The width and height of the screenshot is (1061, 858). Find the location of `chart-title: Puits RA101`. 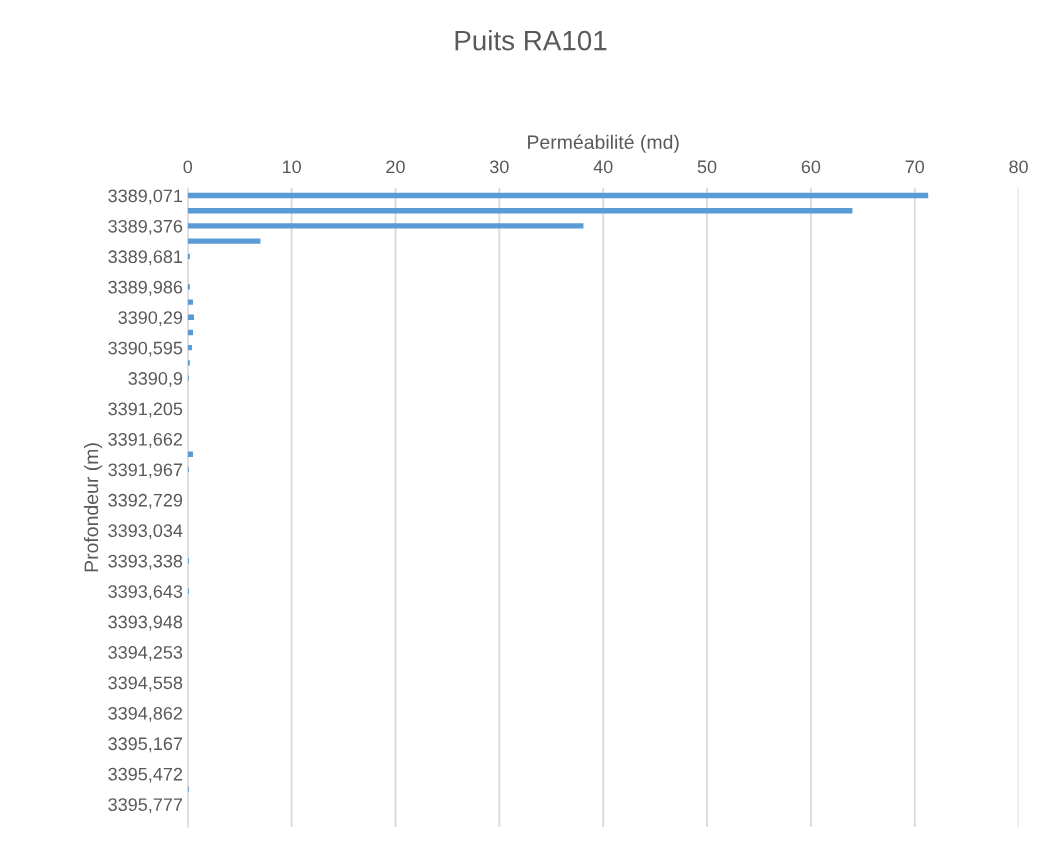

chart-title: Puits RA101 is located at coordinates (531, 40).